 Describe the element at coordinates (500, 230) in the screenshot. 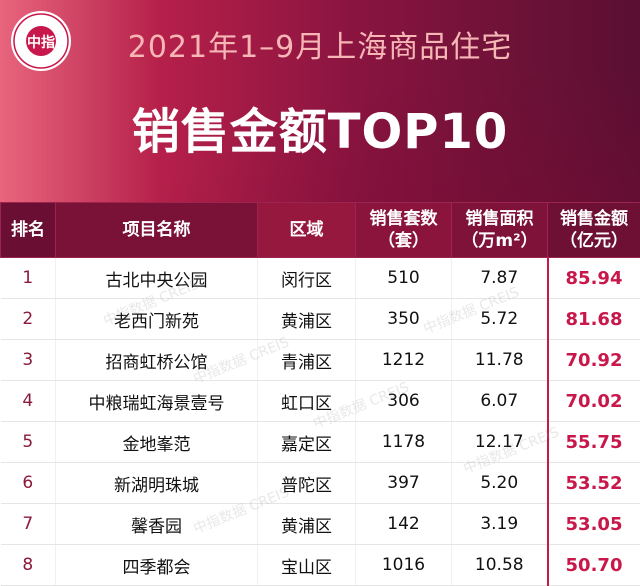

I see `col-header-area: 销售面积（万m²）` at that location.